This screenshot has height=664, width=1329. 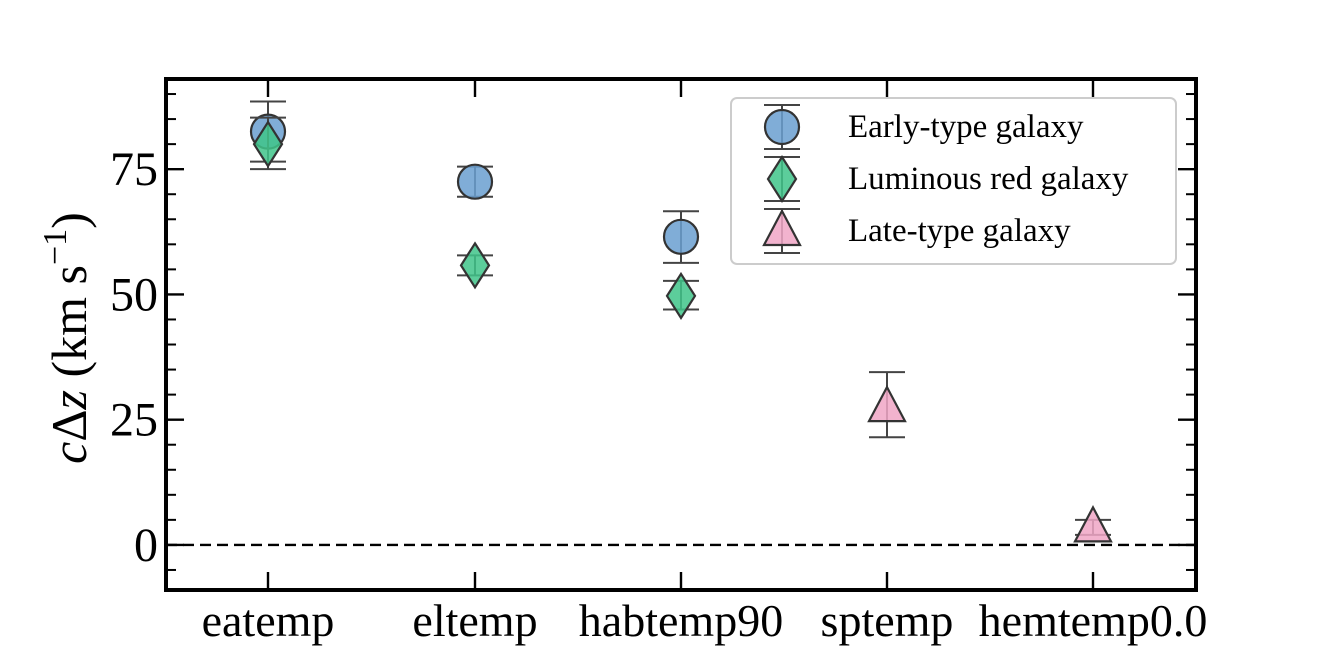 I want to click on x-tick-label: hemtemp0.0, so click(x=1093, y=620).